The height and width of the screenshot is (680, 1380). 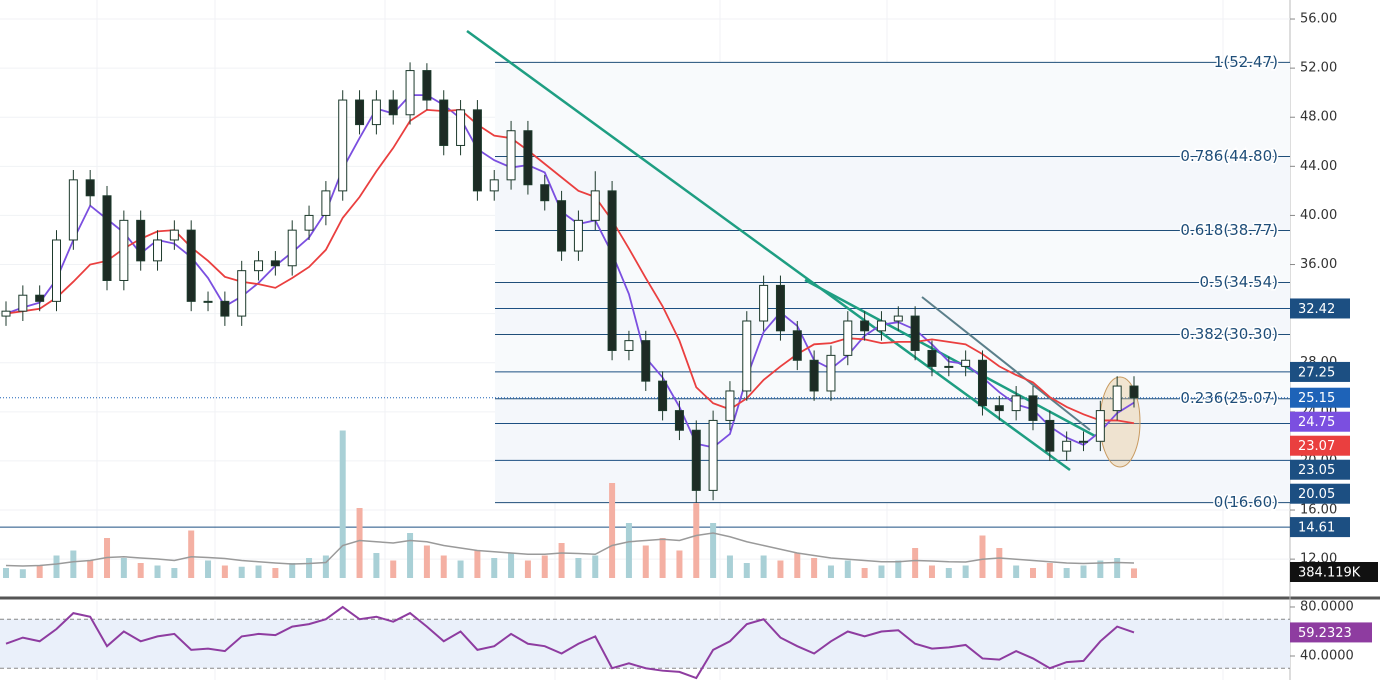 What do you see at coordinates (1318, 510) in the screenshot?
I see `y-tick-label: 16.00` at bounding box center [1318, 510].